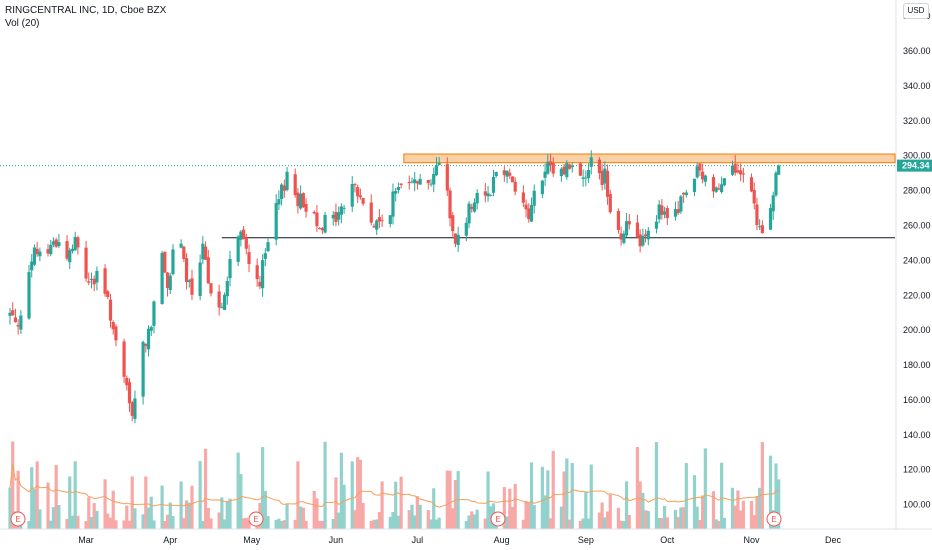 This screenshot has width=932, height=550. What do you see at coordinates (916, 11) in the screenshot?
I see `currency-button: USD` at bounding box center [916, 11].